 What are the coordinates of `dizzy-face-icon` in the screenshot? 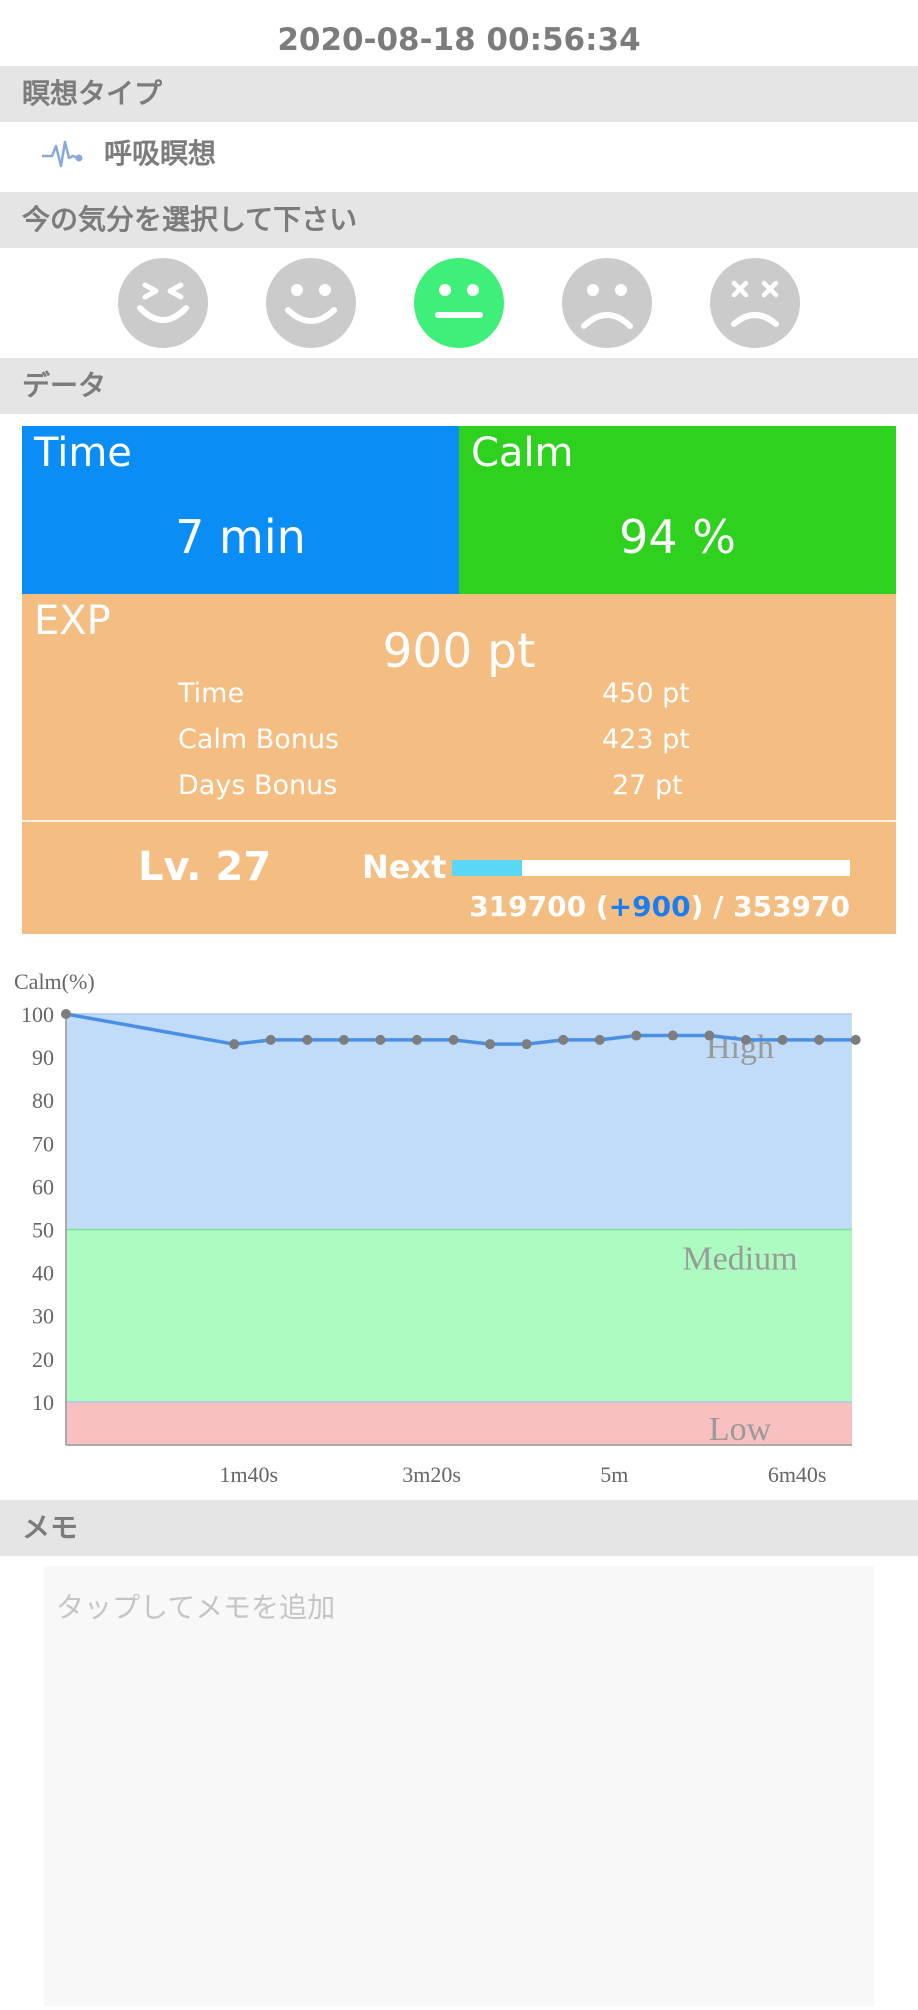 It's located at (755, 303).